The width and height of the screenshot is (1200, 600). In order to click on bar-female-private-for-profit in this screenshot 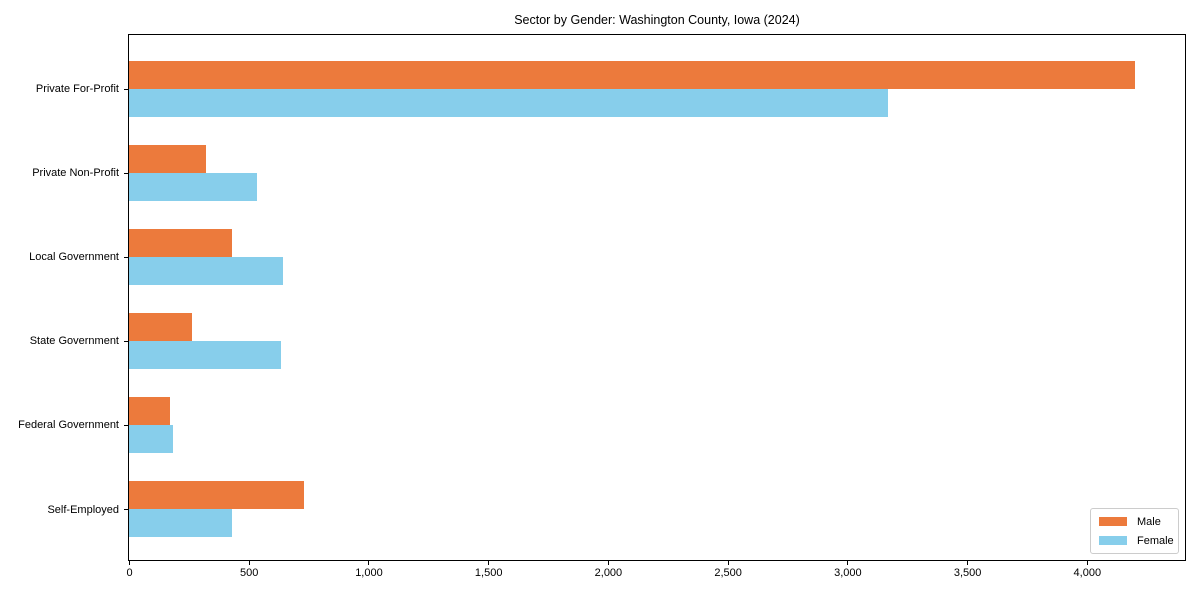, I will do `click(509, 102)`.